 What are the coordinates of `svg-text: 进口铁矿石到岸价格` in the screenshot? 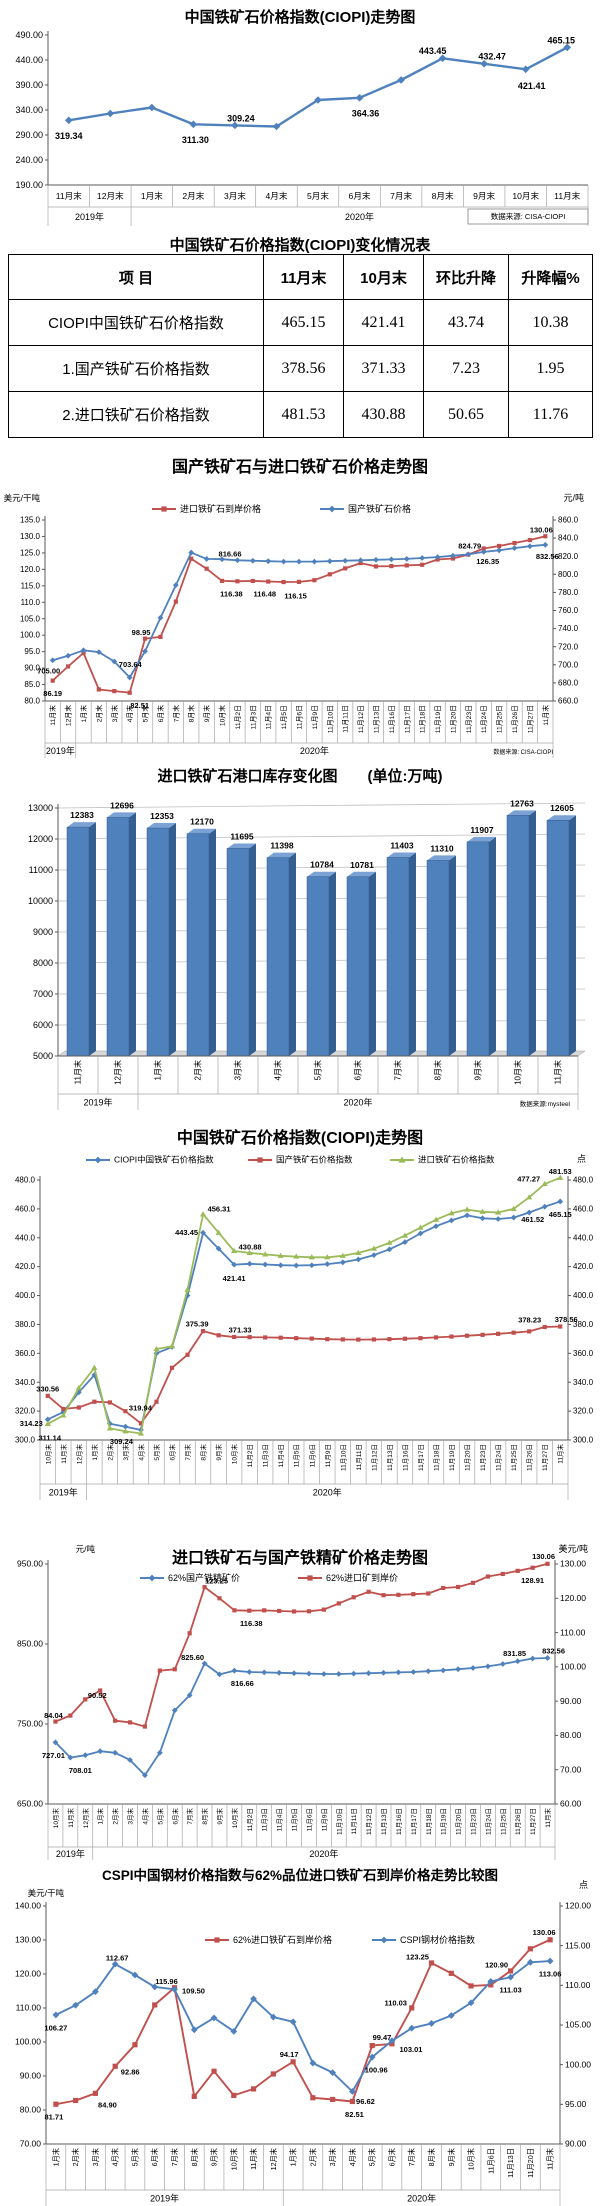 It's located at (220, 508).